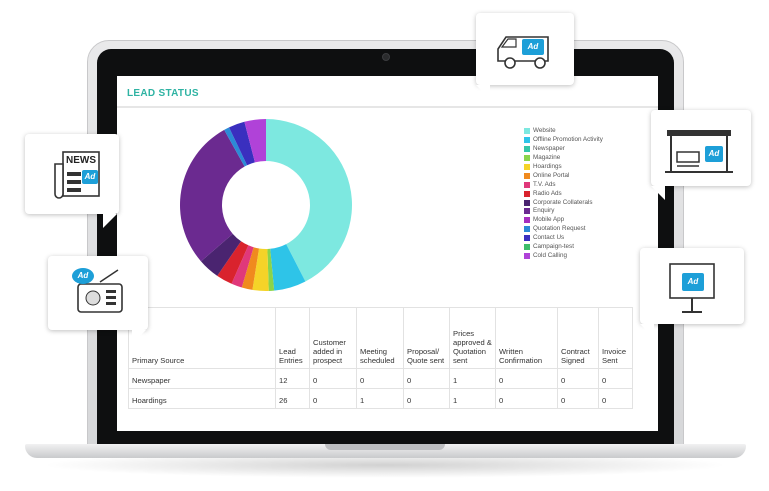  What do you see at coordinates (525, 56) in the screenshot?
I see `van-ad-bubble: Ad` at bounding box center [525, 56].